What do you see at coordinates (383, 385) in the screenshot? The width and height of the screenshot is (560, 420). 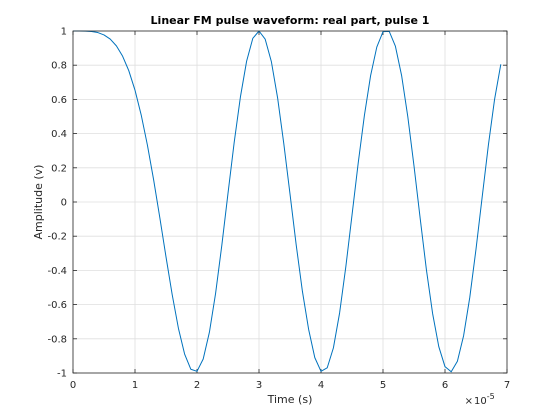 I see `x-tick-label: 5` at bounding box center [383, 385].